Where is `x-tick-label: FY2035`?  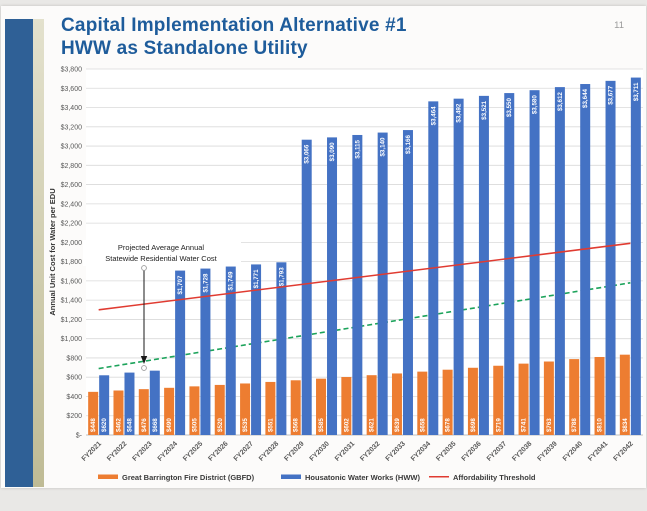
x-tick-label: FY2035 is located at coordinates (446, 451).